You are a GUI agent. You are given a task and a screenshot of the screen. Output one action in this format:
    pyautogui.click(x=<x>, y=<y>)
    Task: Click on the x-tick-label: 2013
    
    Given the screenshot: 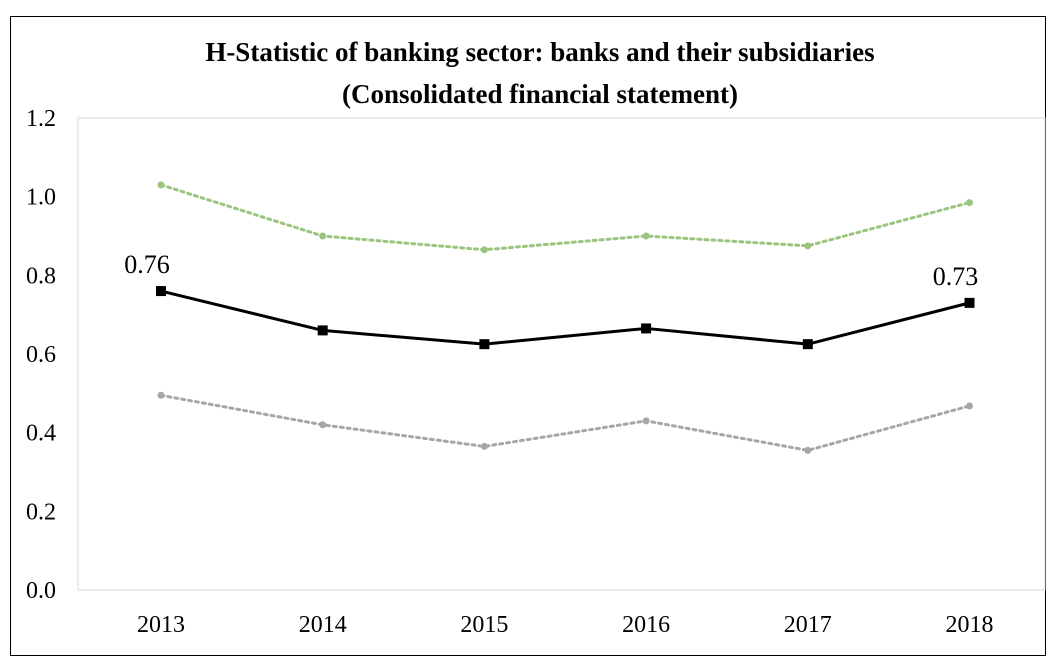 What is the action you would take?
    pyautogui.click(x=161, y=625)
    